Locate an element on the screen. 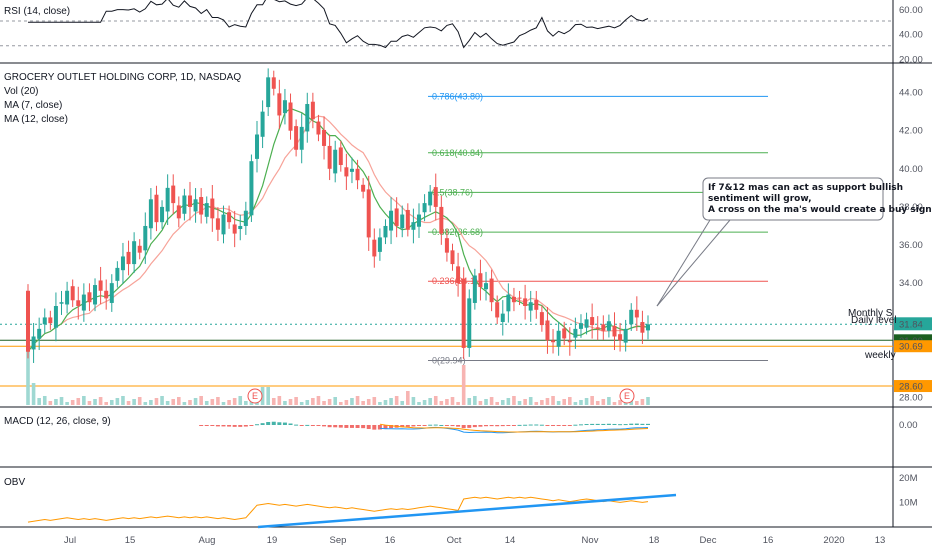 Image resolution: width=932 pixels, height=550 pixels. x-tick-0: Jul is located at coordinates (70, 540).